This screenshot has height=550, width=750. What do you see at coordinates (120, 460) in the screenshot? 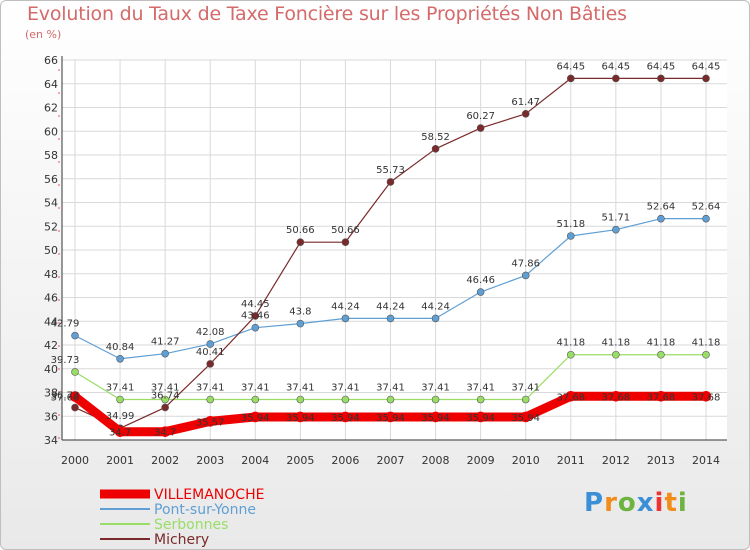
I see `x-tick-label: 2001` at bounding box center [120, 460].